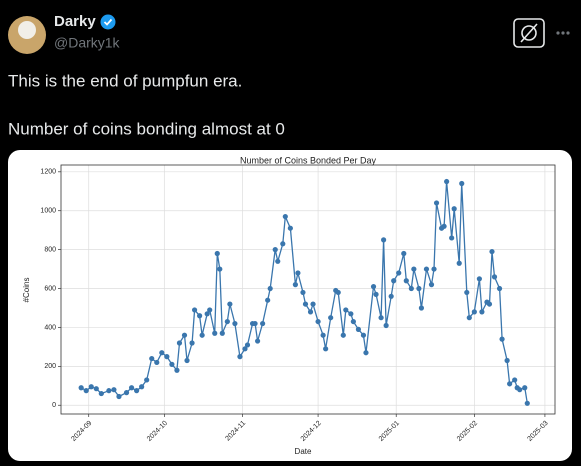  I want to click on tweet-text: Number of coins bonding almost at 0, so click(146, 128).